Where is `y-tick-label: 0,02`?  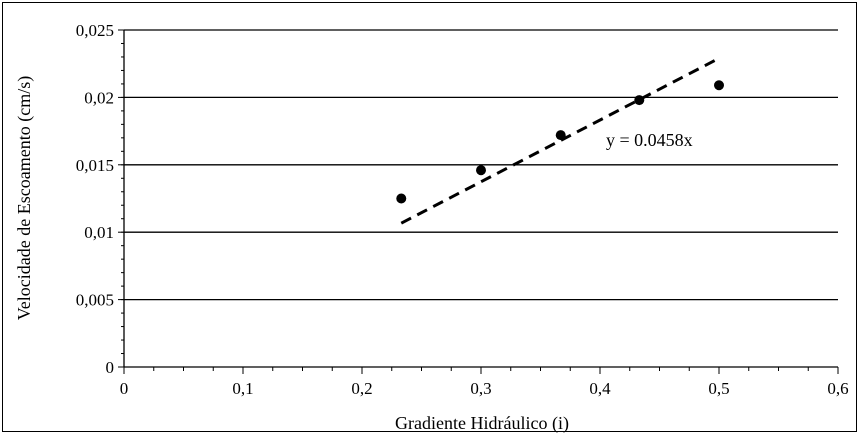
y-tick-label: 0,02 is located at coordinates (99, 97).